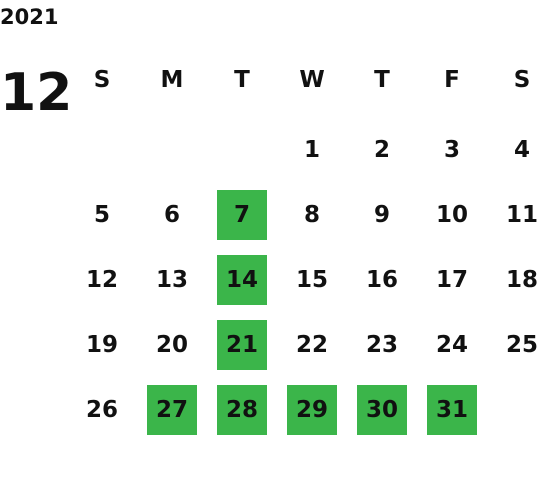 The height and width of the screenshot is (503, 548). Describe the element at coordinates (522, 345) in the screenshot. I see `day-number: 25` at that location.